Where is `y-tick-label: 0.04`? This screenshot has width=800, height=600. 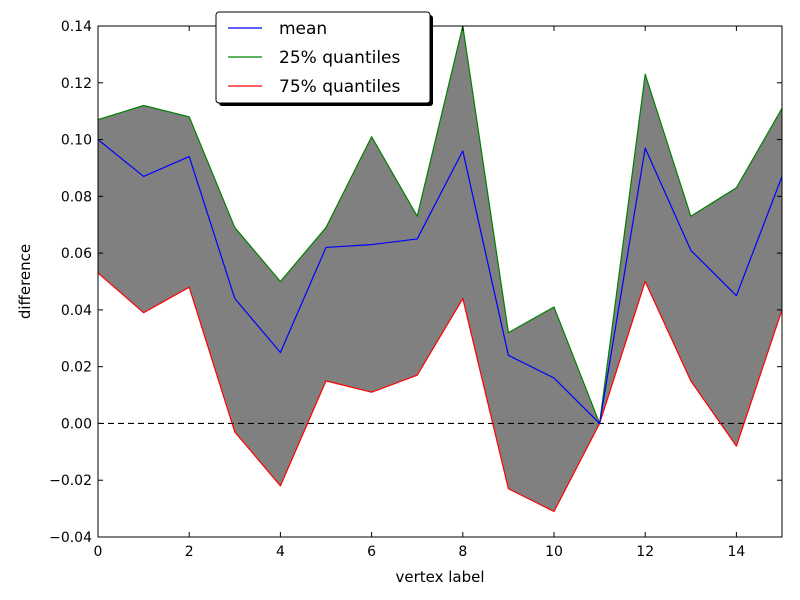
y-tick-label: 0.04 is located at coordinates (76, 311).